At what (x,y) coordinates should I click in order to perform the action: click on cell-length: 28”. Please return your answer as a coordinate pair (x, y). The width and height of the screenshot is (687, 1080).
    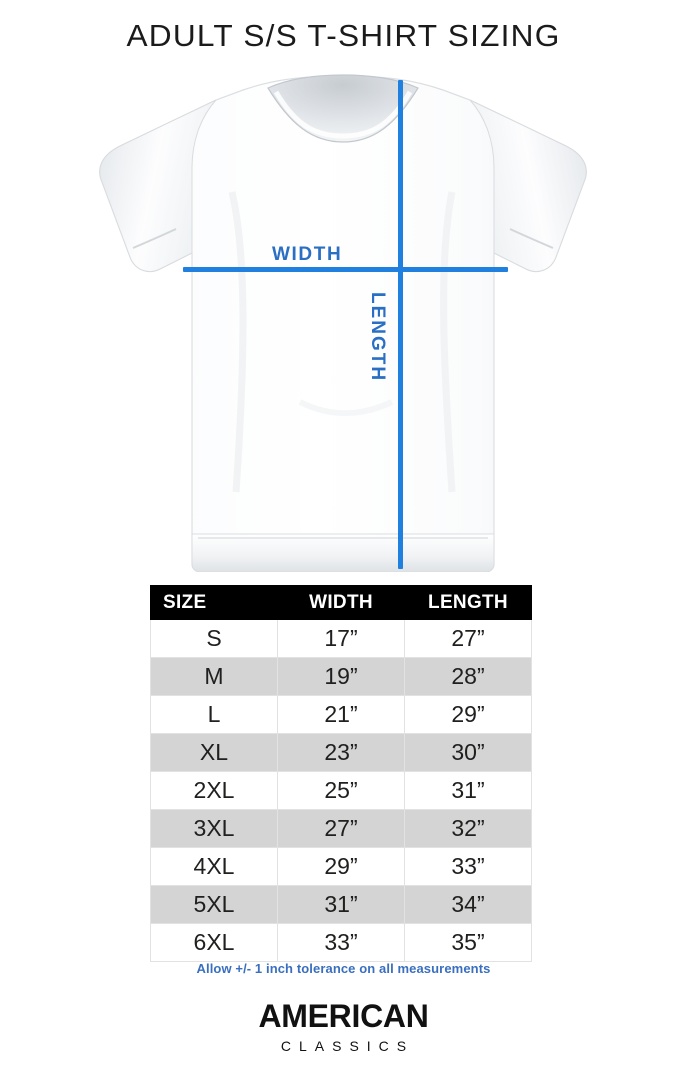
    Looking at the image, I should click on (468, 676).